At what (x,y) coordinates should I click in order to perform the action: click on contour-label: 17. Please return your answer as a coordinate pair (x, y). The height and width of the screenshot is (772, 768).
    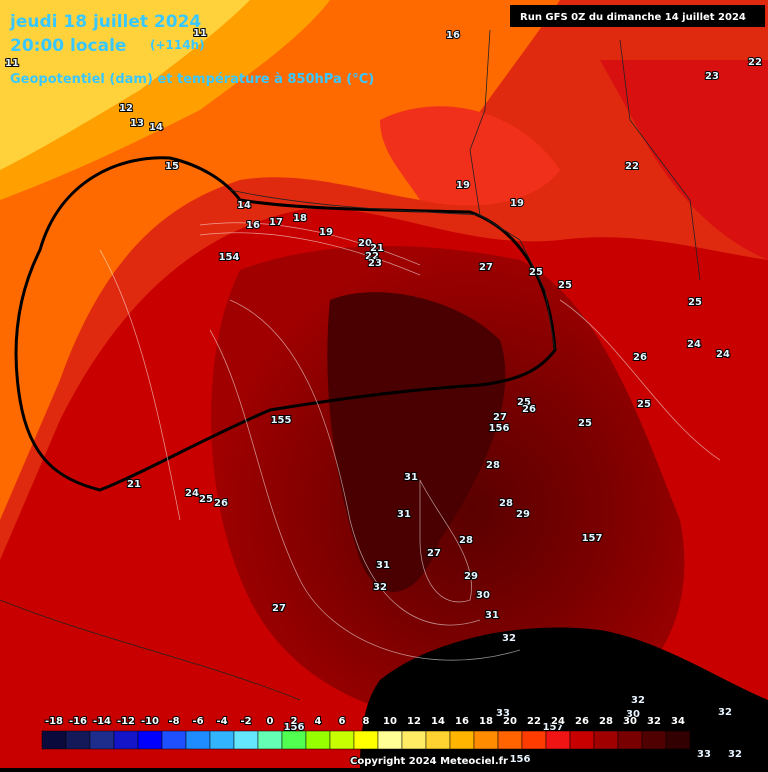
    Looking at the image, I should click on (276, 222).